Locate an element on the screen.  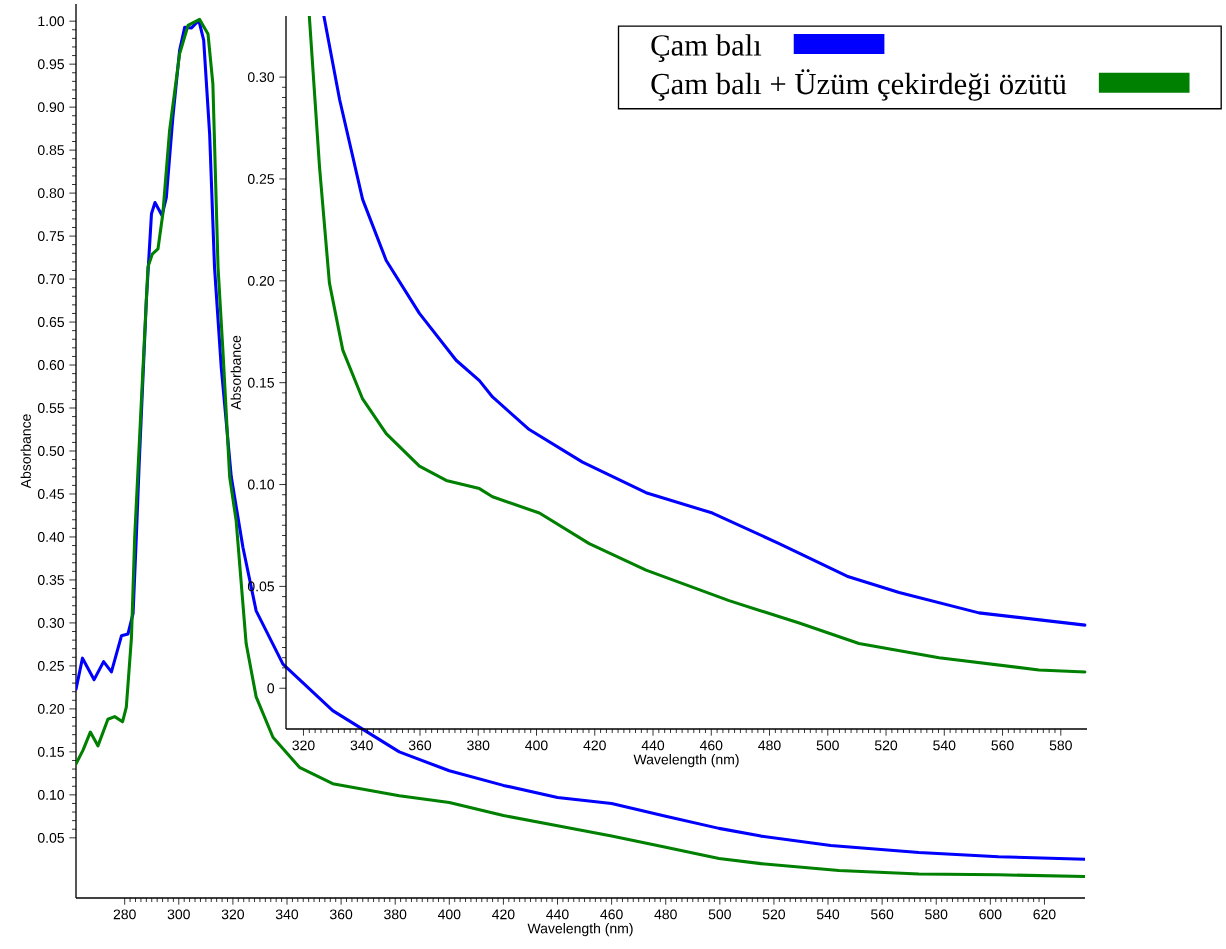
legend-label: Çam balı + Üzüm çekirdeği özütü is located at coordinates (859, 85).